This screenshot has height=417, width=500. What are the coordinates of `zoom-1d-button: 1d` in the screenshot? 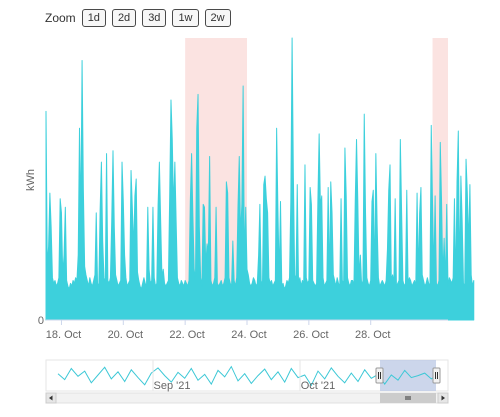 It's located at (93, 18).